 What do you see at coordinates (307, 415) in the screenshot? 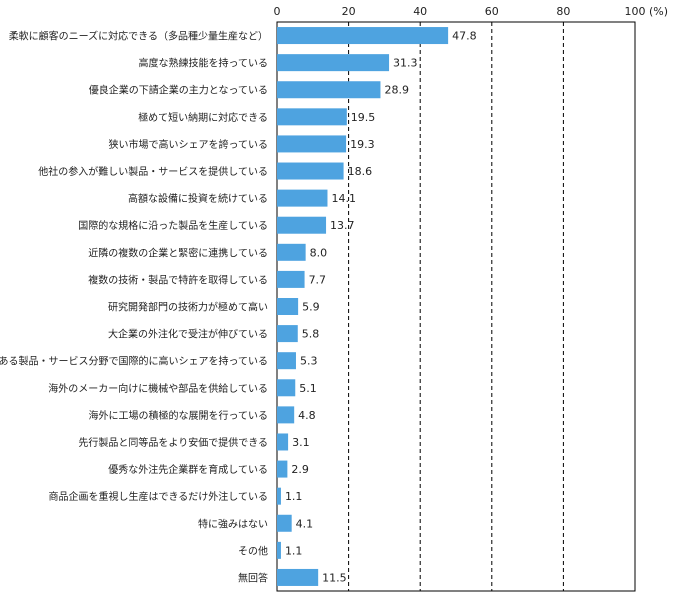
I see `value-label: 4.8` at bounding box center [307, 415].